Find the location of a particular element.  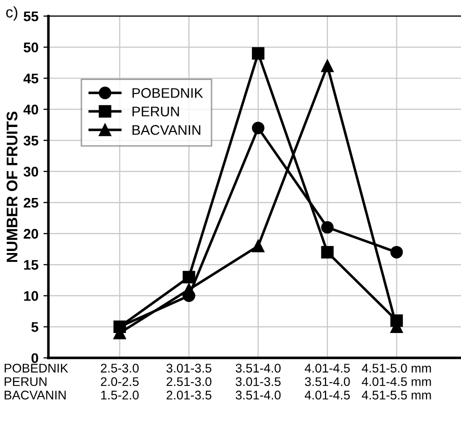

y-tick-label: 45 is located at coordinates (30, 79).